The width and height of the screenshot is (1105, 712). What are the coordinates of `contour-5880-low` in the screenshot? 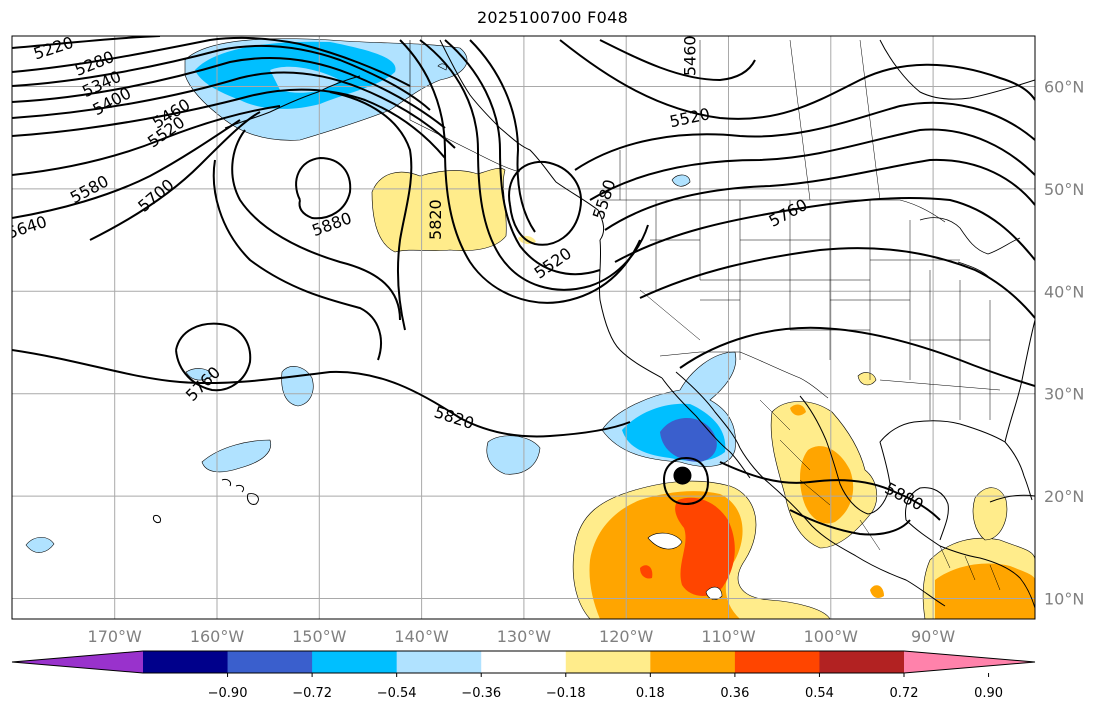 It's located at (323, 188).